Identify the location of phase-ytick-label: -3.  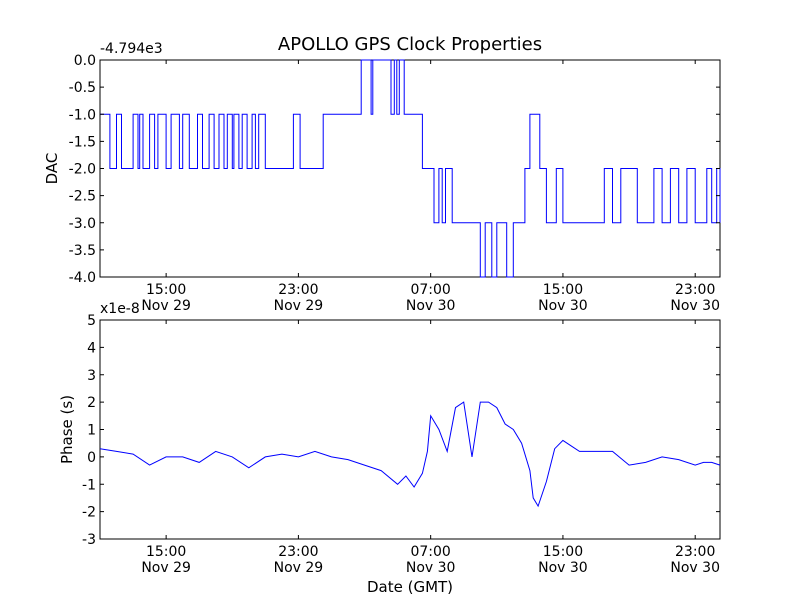
(89, 540).